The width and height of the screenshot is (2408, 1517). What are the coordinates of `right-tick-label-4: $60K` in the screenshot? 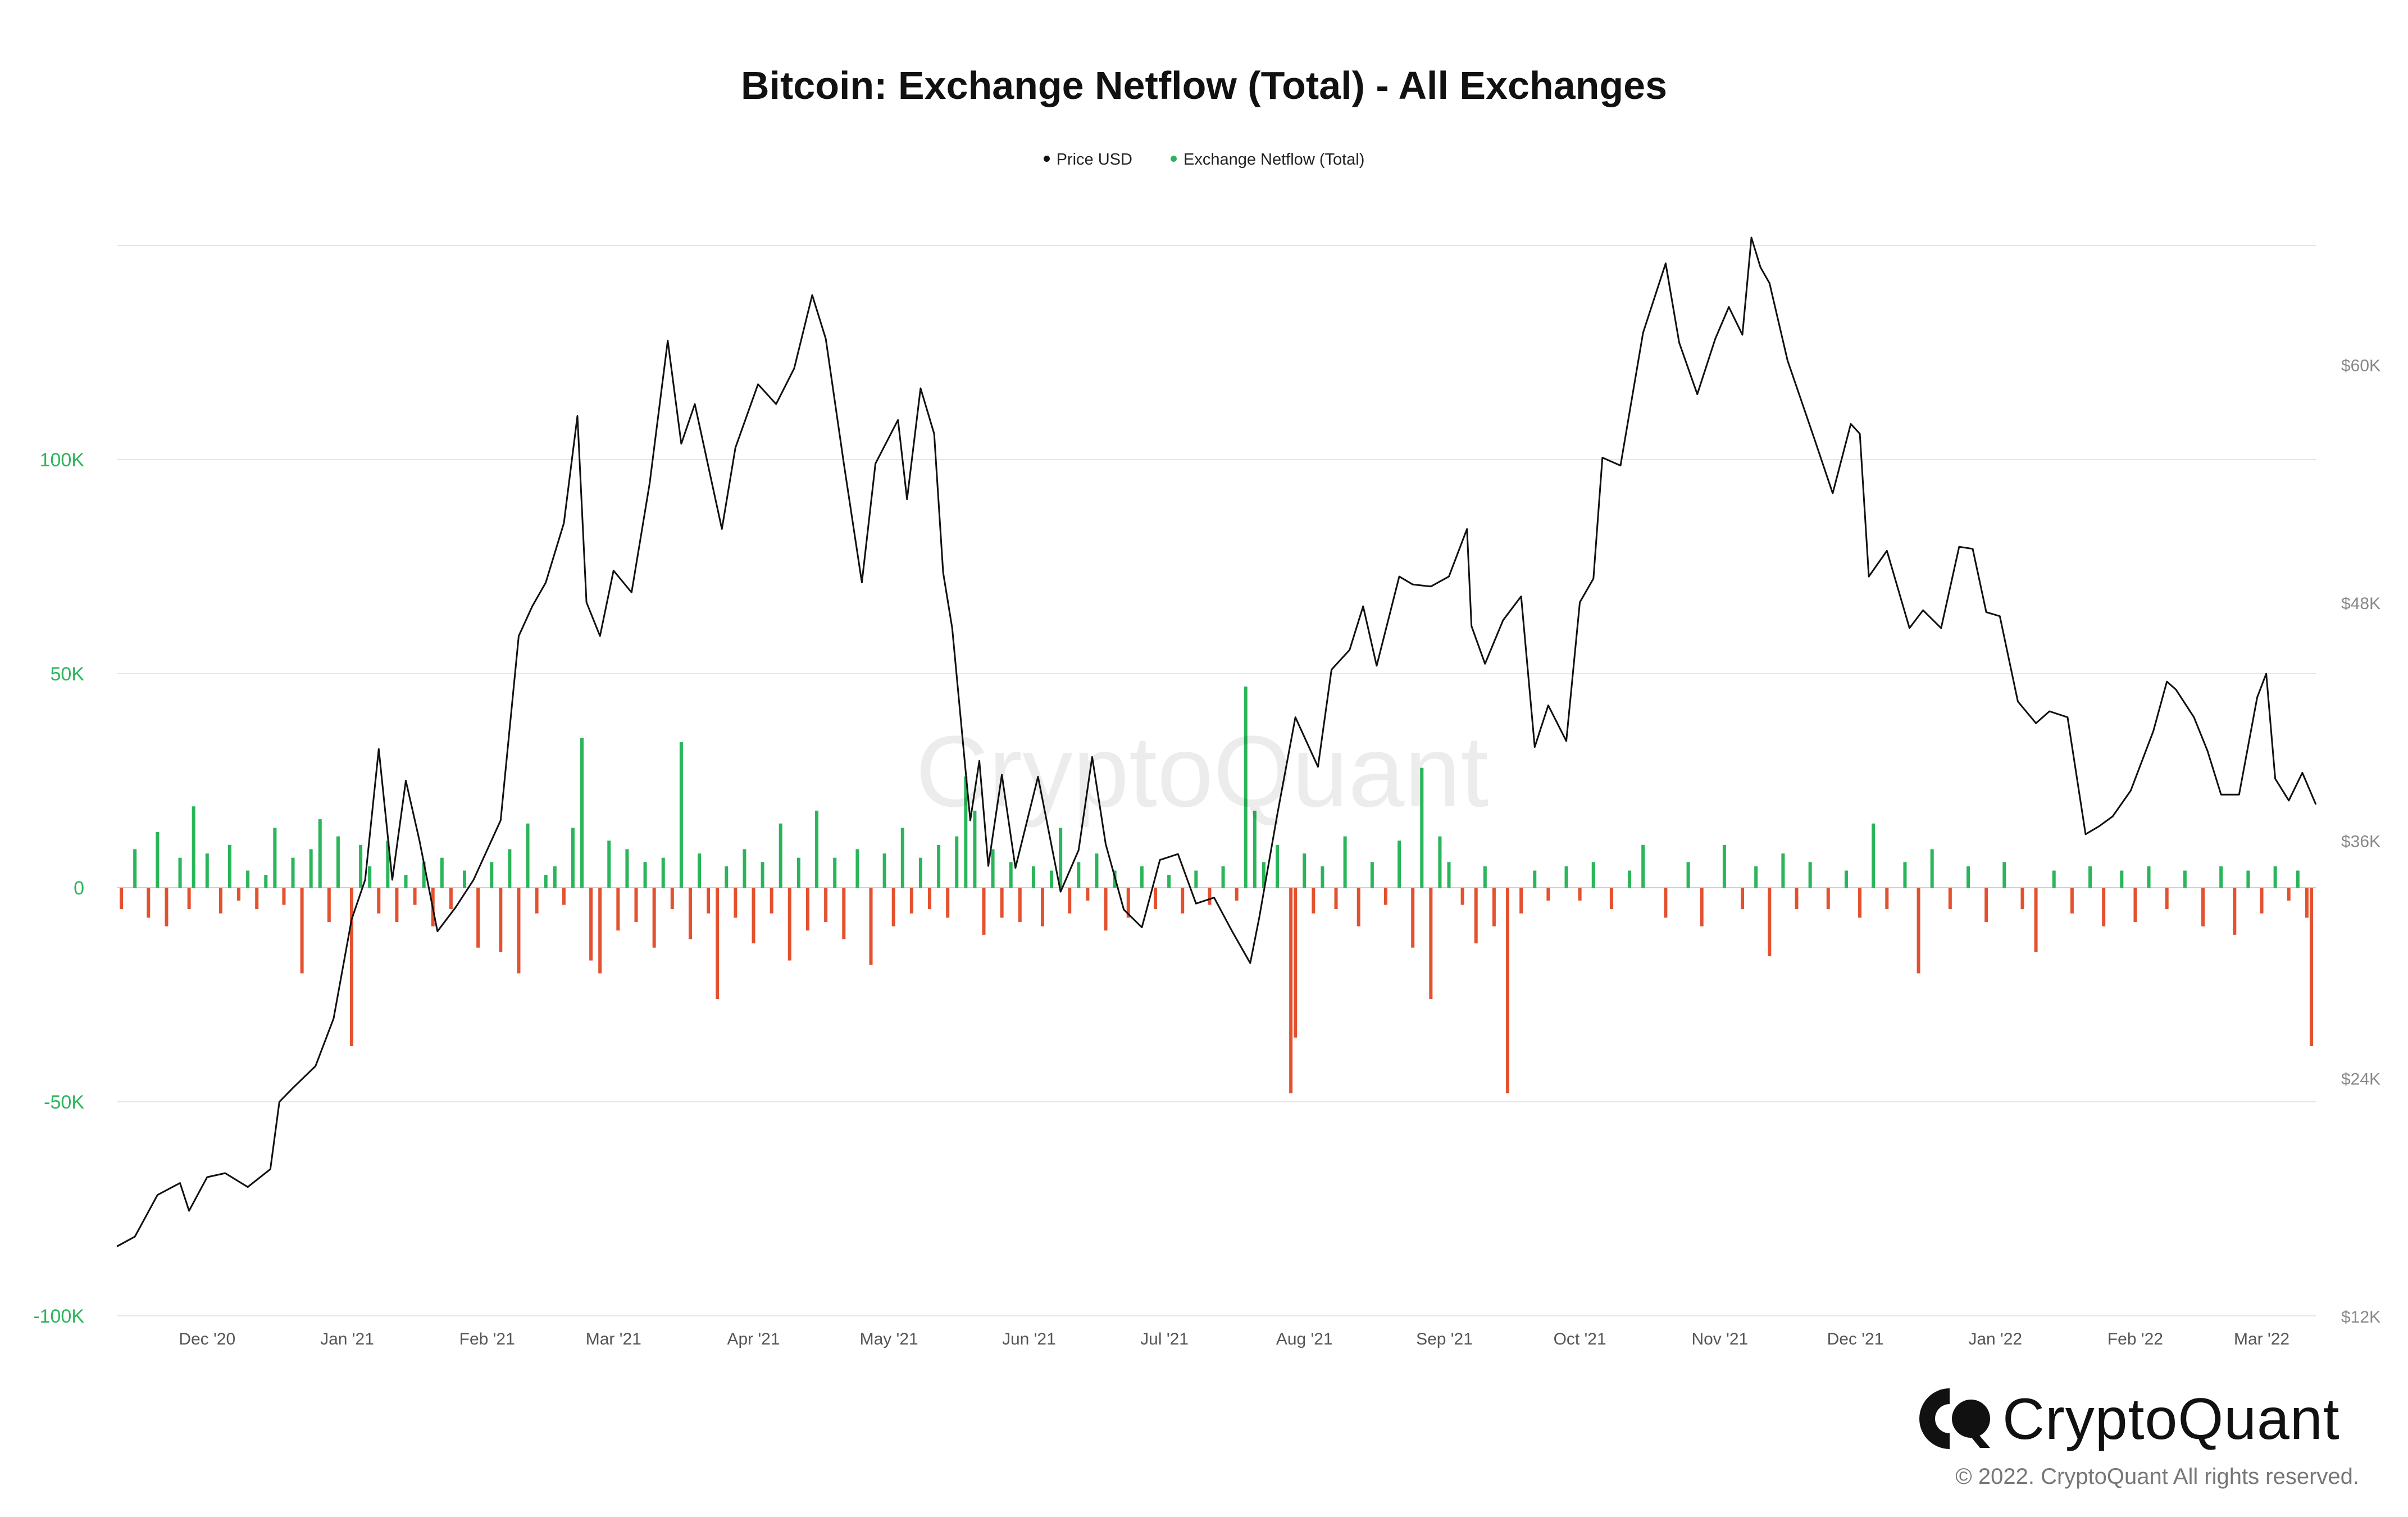 It's located at (2360, 366).